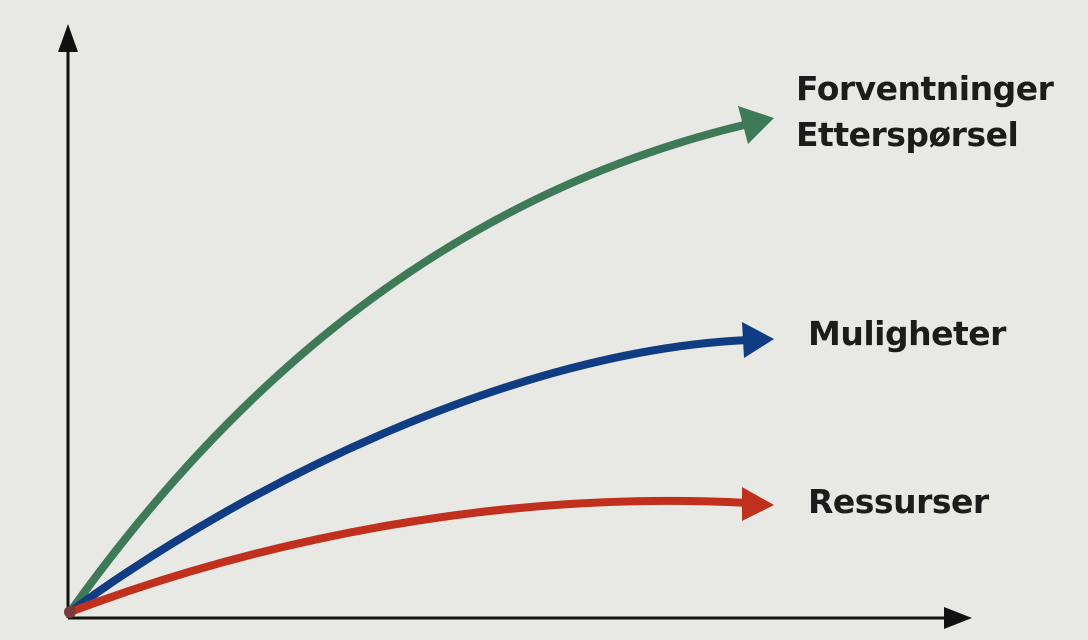  What do you see at coordinates (898, 501) in the screenshot?
I see `label-ressurser: Ressurser` at bounding box center [898, 501].